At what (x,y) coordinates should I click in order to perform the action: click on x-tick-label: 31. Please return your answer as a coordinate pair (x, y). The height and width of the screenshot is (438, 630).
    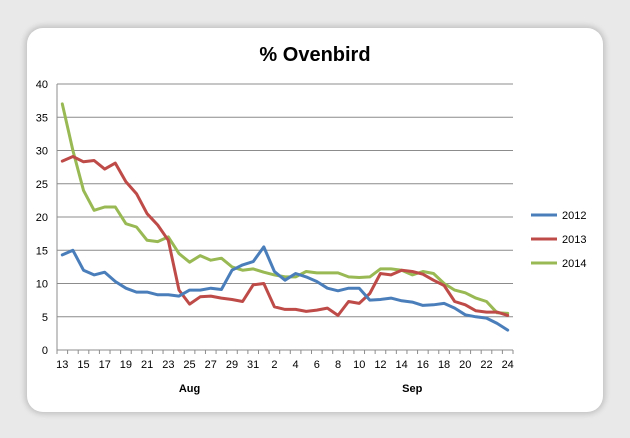
    Looking at the image, I should click on (253, 365).